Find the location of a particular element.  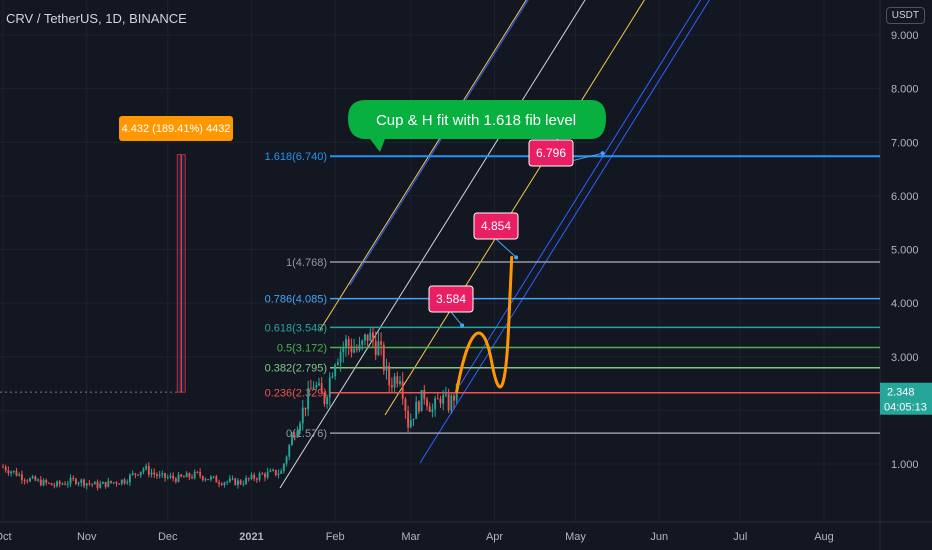

countdown-label: 04:05:13 is located at coordinates (905, 408).